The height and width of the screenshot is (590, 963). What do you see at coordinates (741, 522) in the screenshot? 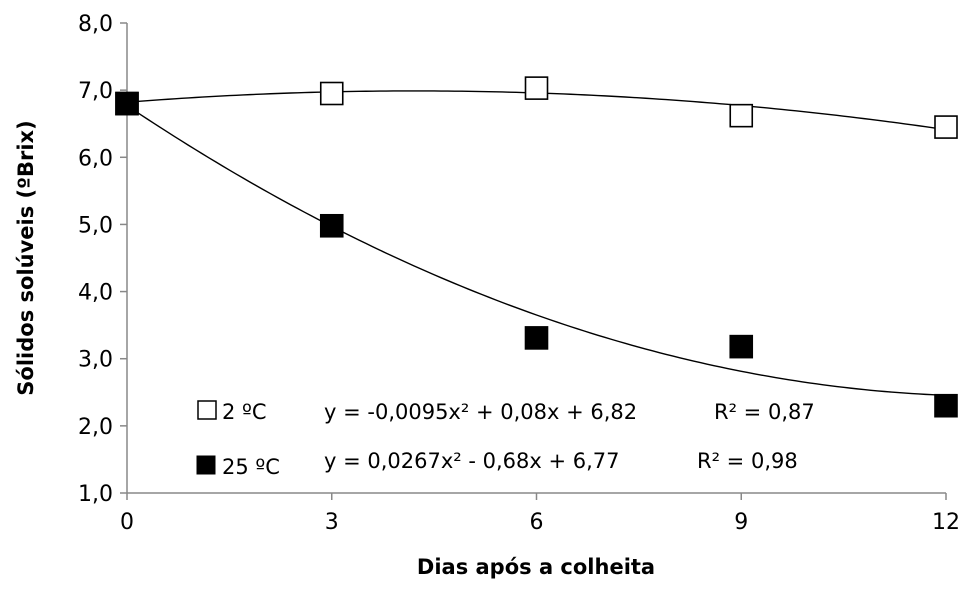
I see `x-tick-label: 9` at bounding box center [741, 522].